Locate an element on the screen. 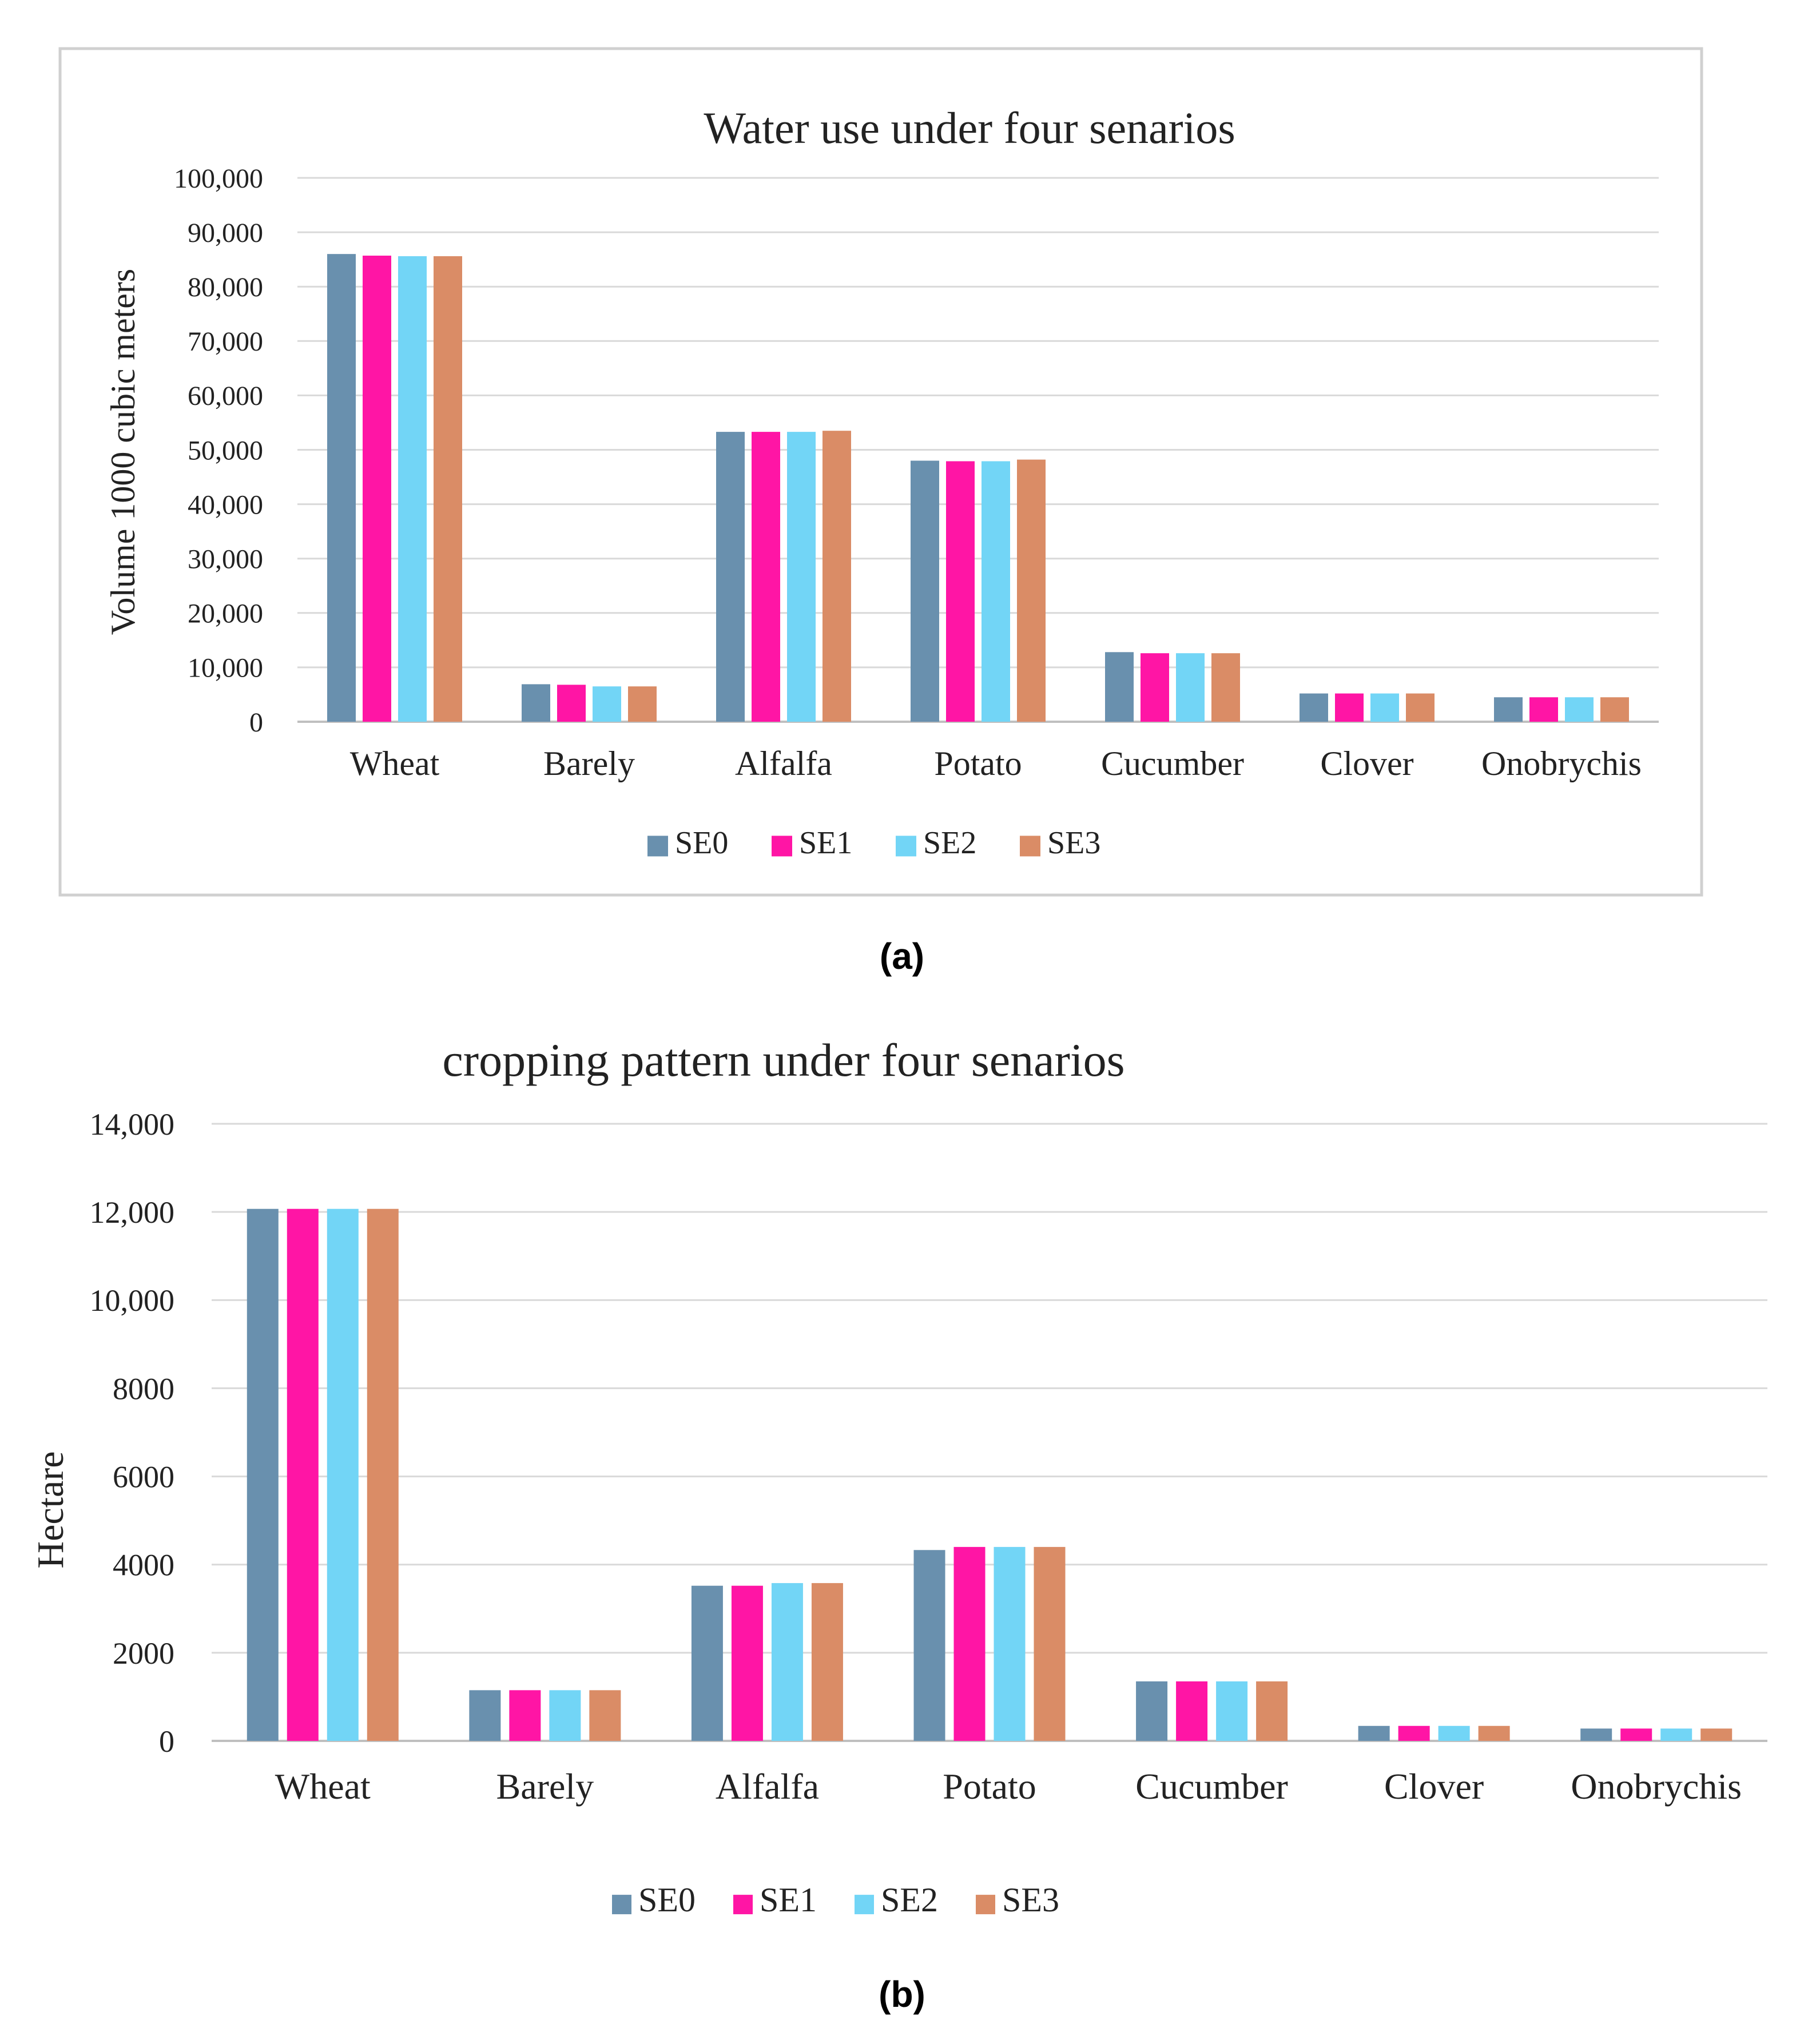  y-tick-label: 12,000 is located at coordinates (132, 1212).